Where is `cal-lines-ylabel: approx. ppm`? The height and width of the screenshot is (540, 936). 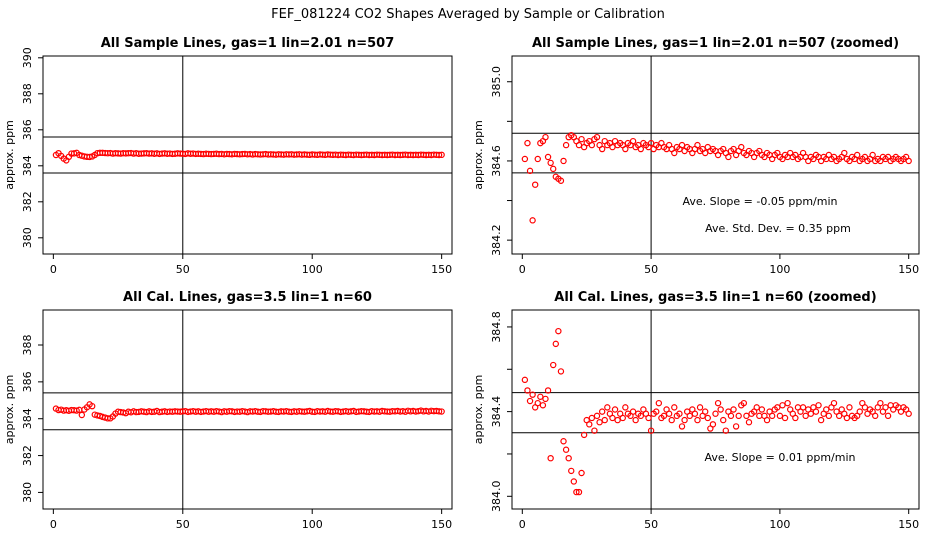 cal-lines-ylabel: approx. ppm is located at coordinates (9, 410).